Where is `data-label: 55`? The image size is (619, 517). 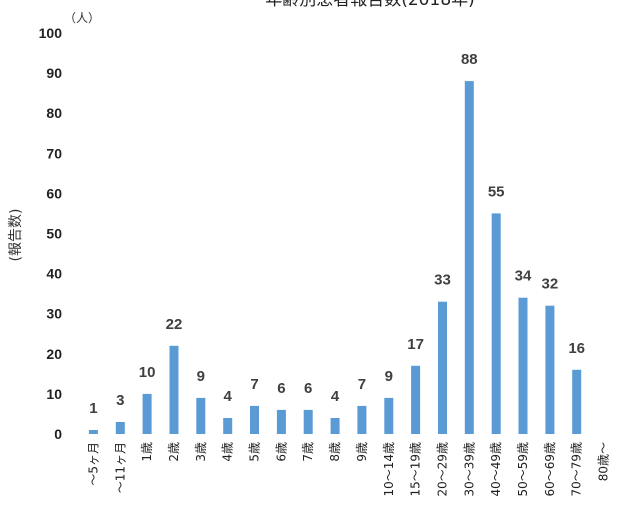
data-label: 55 is located at coordinates (496, 191).